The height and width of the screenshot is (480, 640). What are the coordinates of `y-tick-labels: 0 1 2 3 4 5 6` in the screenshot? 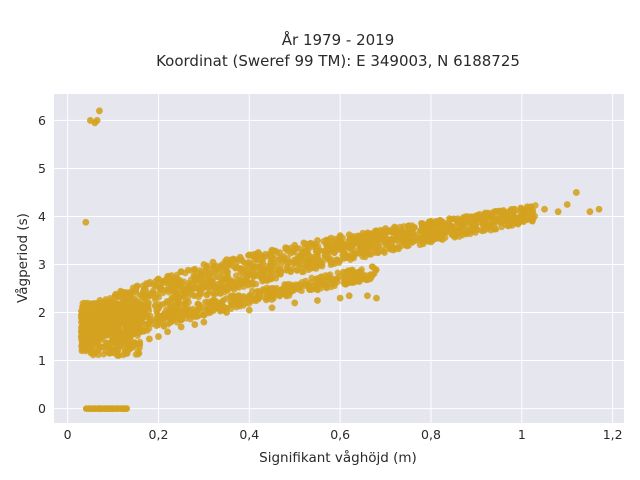 It's located at (42, 264).